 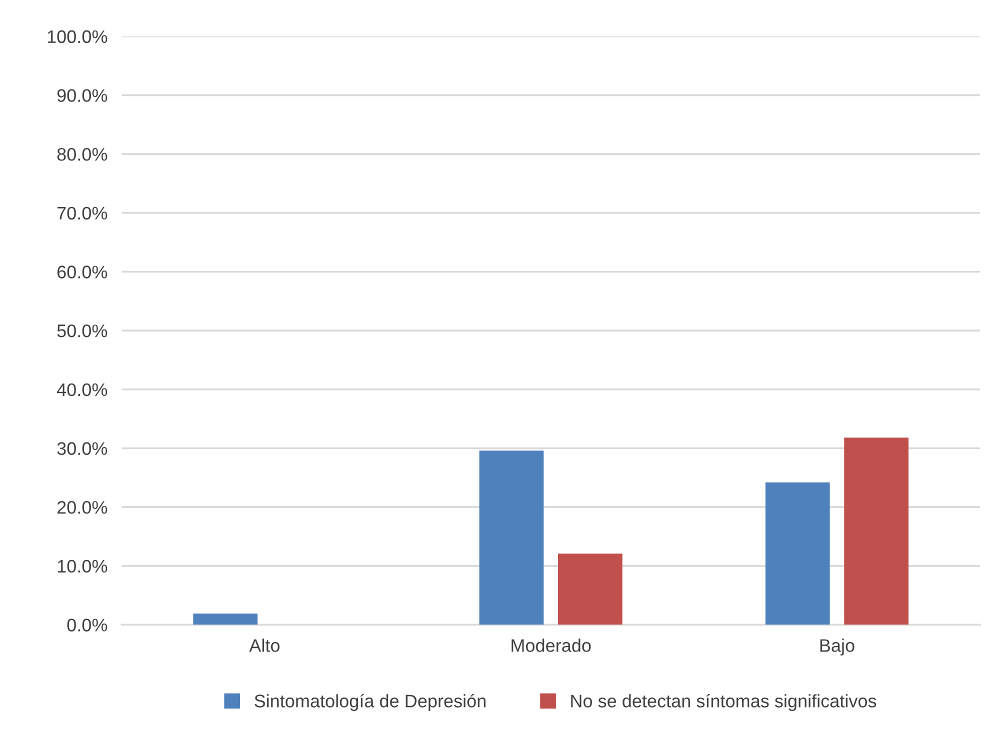 What do you see at coordinates (78, 37) in the screenshot?
I see `y-tick-label: 100.0%` at bounding box center [78, 37].